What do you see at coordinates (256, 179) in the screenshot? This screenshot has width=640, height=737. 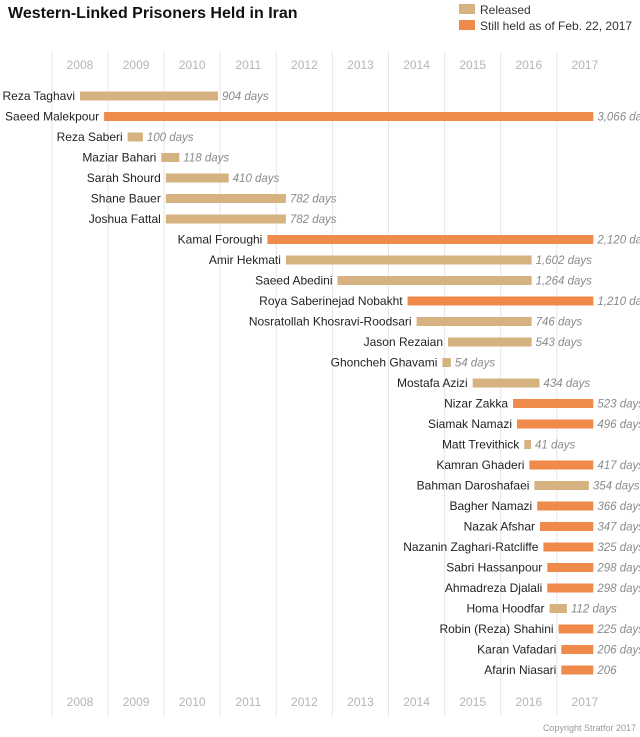 I see `days-label: 410 days` at bounding box center [256, 179].